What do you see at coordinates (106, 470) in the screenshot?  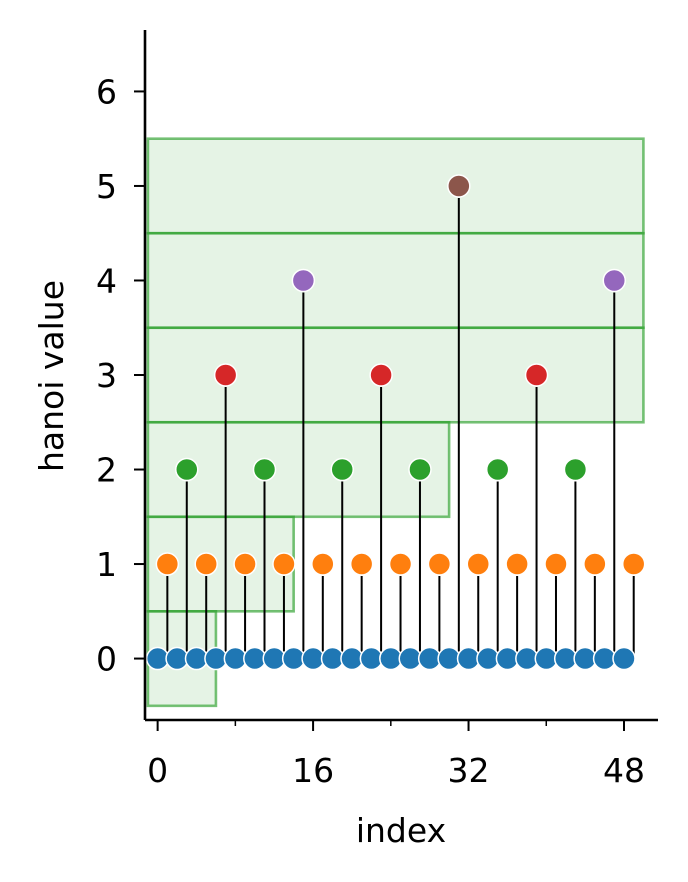 I see `y-tick-label-2: 2` at bounding box center [106, 470].